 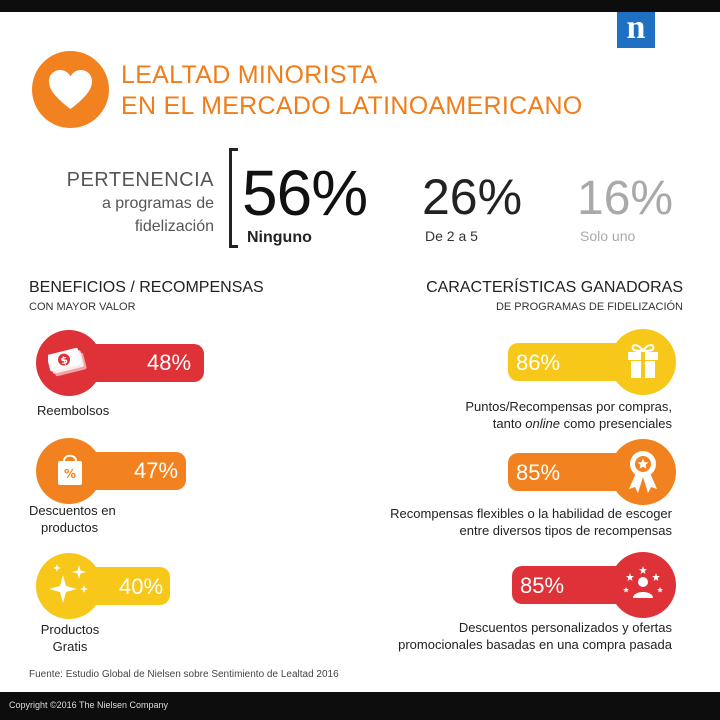 What do you see at coordinates (643, 472) in the screenshot?
I see `award-ribbon-icon` at bounding box center [643, 472].